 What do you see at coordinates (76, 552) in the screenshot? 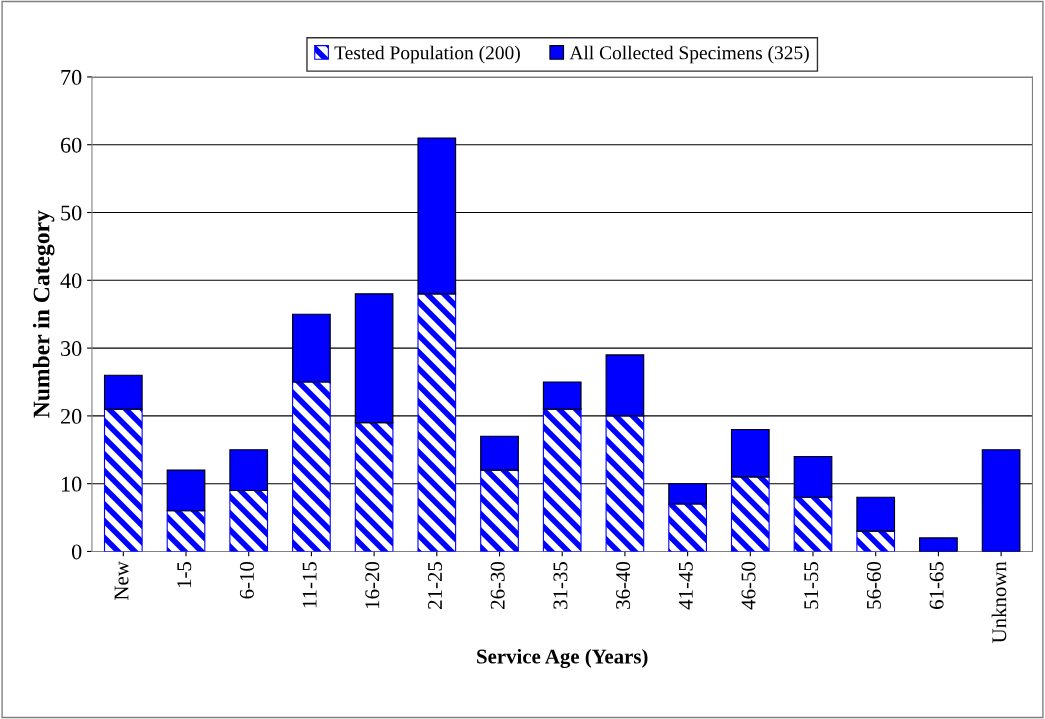
I see `y-tick-label: 0` at bounding box center [76, 552].